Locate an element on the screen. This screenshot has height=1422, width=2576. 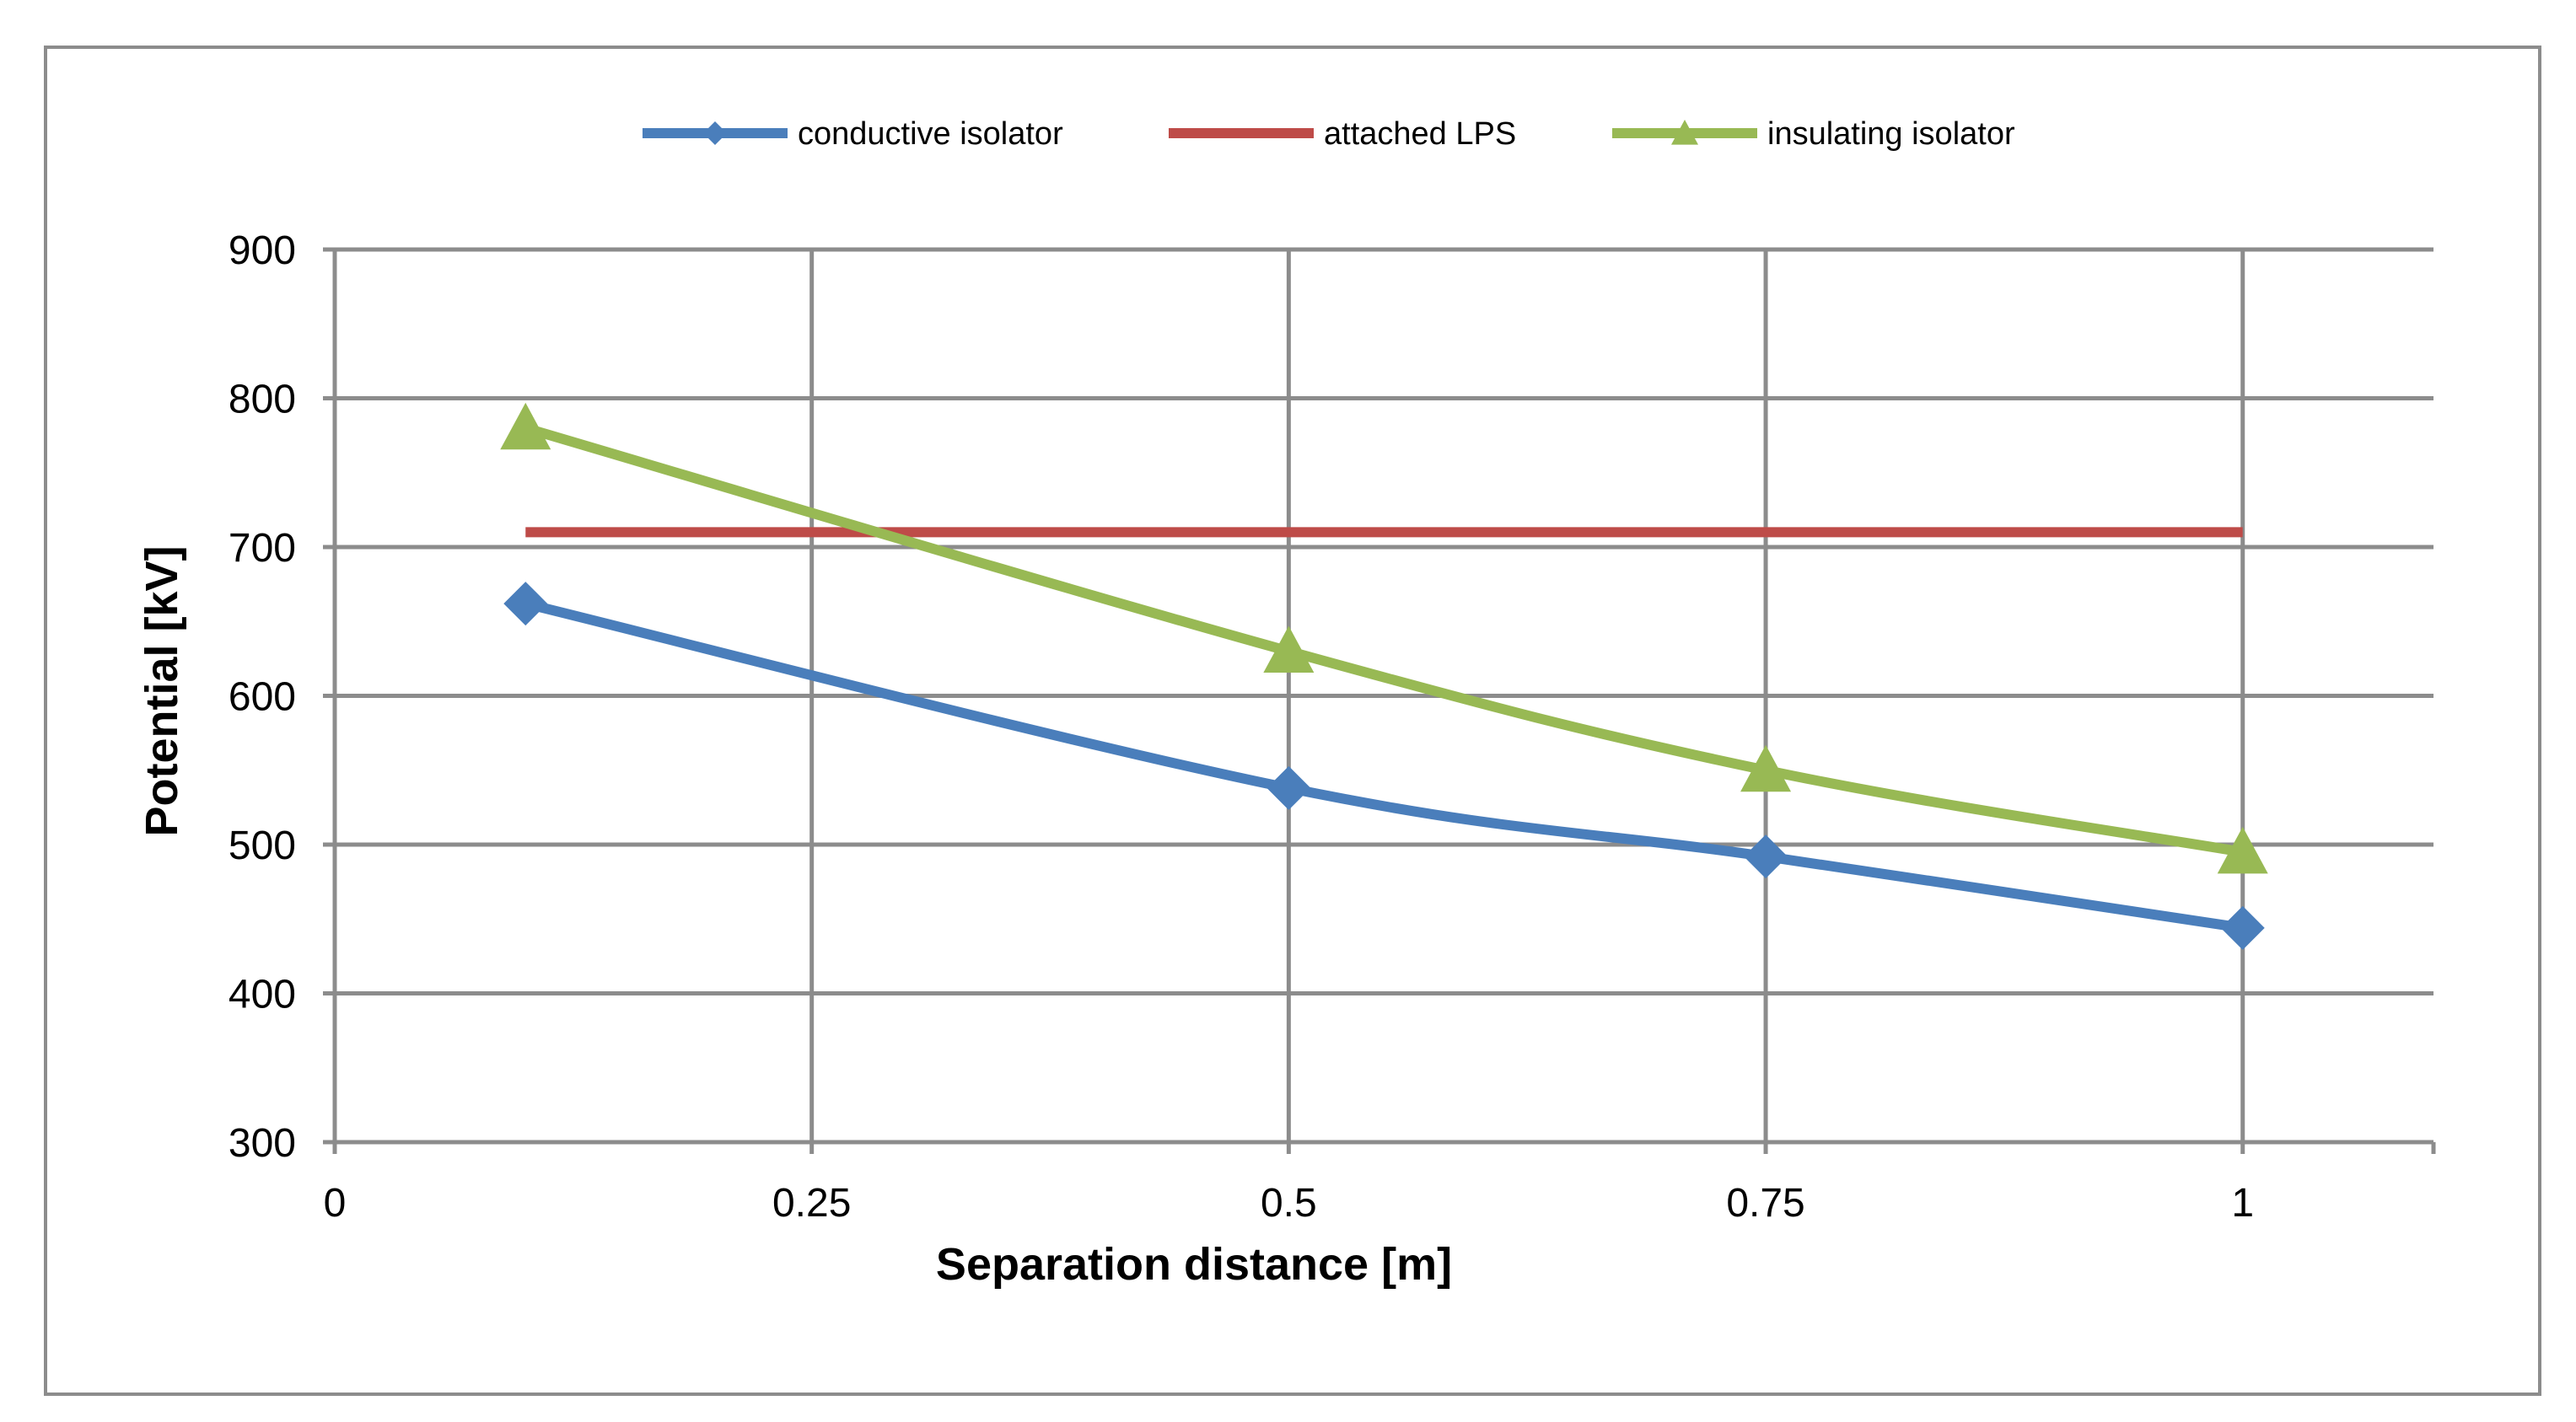
y-tick-label: 600 is located at coordinates (262, 697).